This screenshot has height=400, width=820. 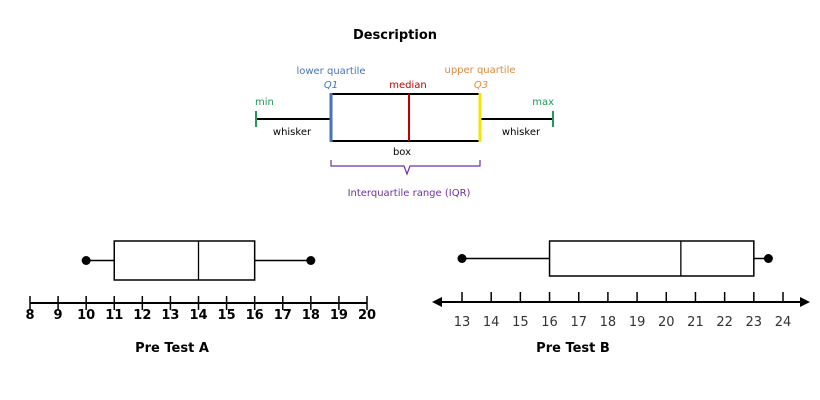 I want to click on left-arrow-icon, so click(x=437, y=302).